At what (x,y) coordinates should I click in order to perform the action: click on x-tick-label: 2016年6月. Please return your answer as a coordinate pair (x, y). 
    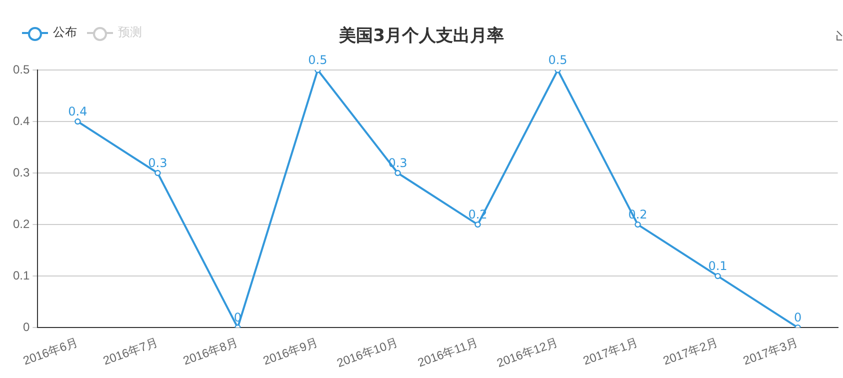
    Looking at the image, I should click on (50, 351).